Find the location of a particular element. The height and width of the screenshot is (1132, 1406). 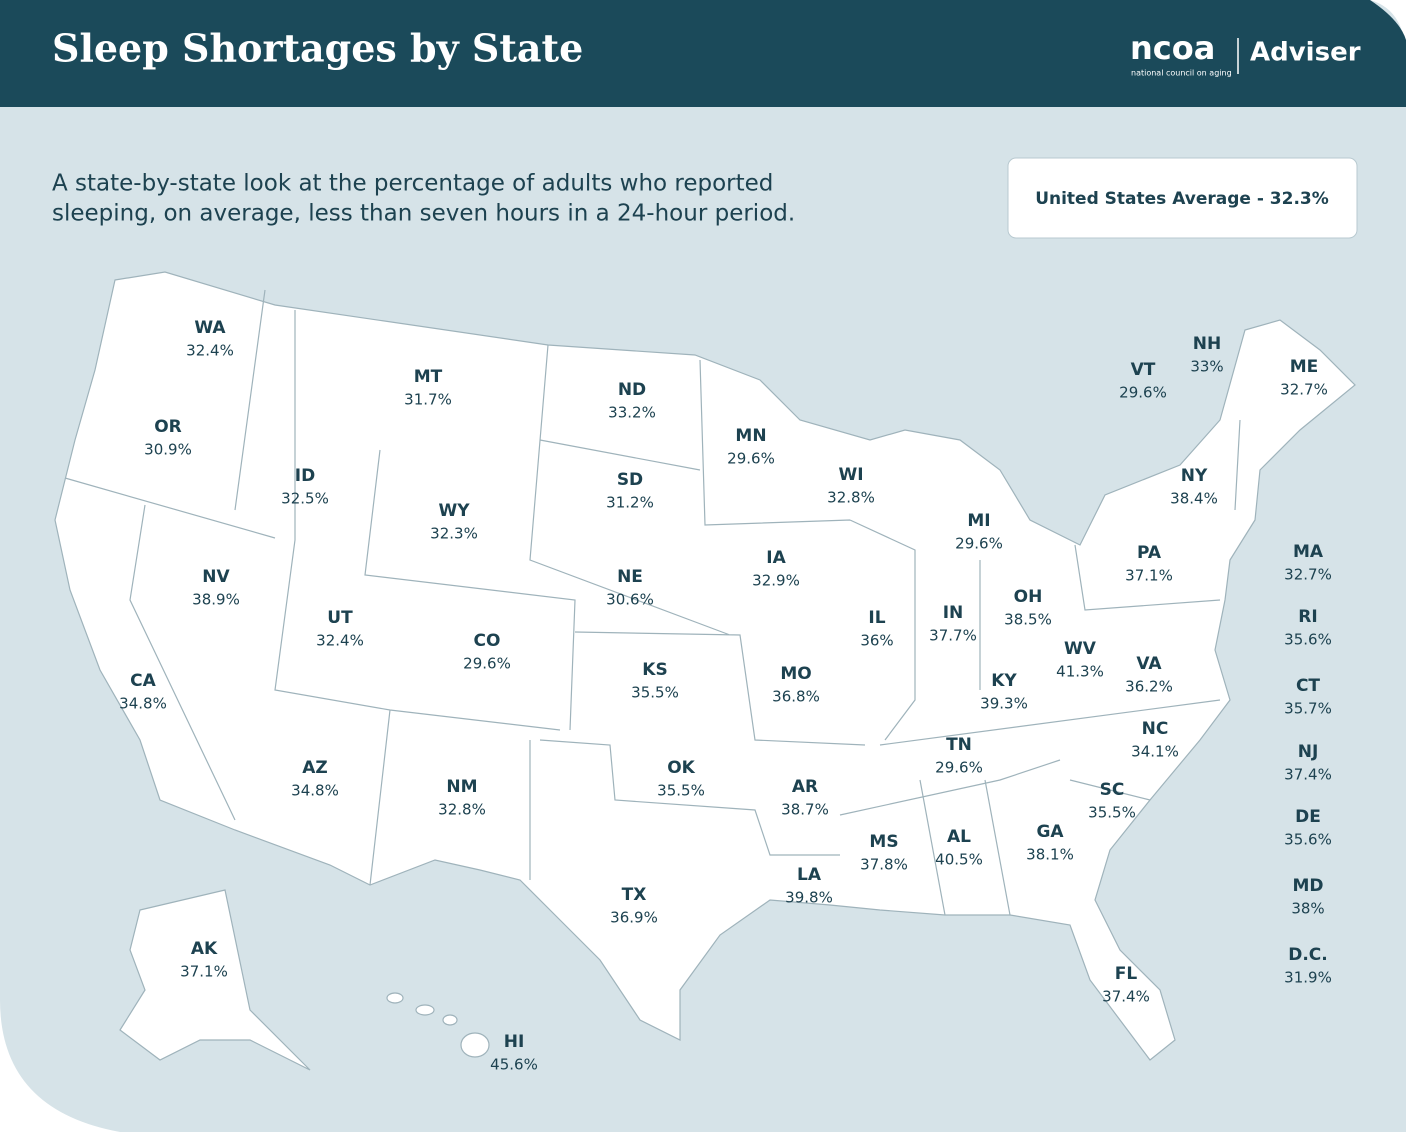

state-value: 39.3% is located at coordinates (1004, 704).